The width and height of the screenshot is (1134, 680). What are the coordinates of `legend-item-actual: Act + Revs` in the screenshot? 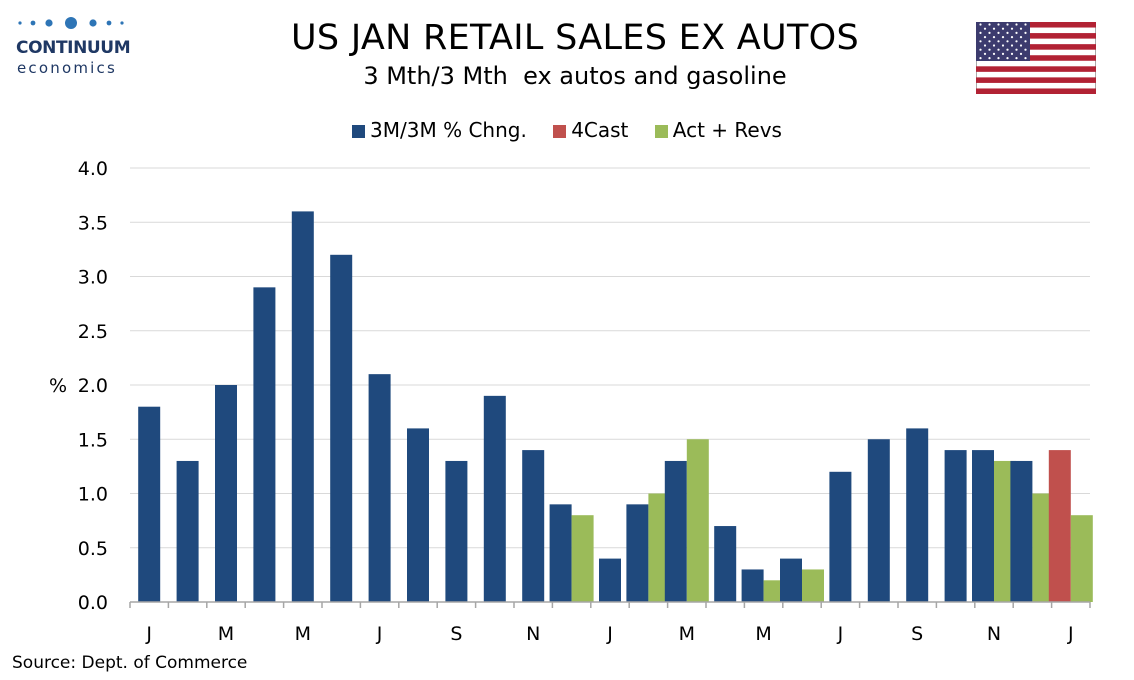 It's located at (718, 130).